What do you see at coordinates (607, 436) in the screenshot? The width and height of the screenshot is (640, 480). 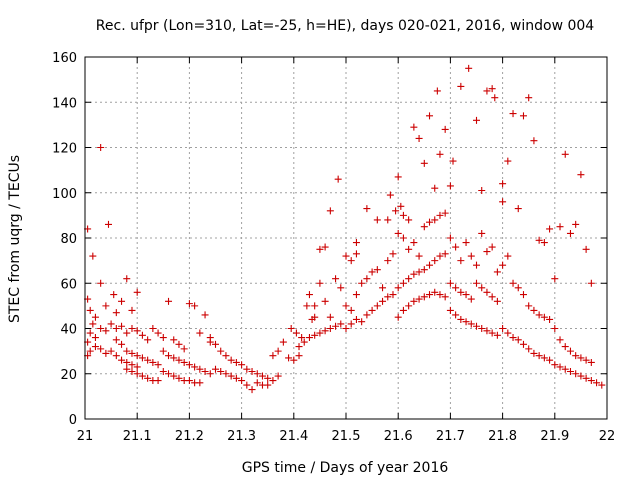 I see `x-tick-label: 22` at bounding box center [607, 436].